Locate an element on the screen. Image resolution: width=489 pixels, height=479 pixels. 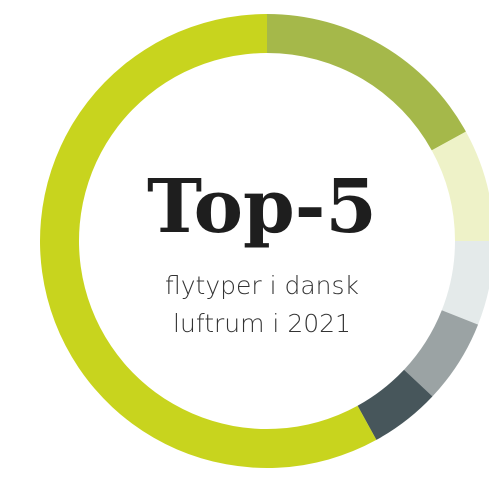
chart-title: Top-5 is located at coordinates (262, 207).